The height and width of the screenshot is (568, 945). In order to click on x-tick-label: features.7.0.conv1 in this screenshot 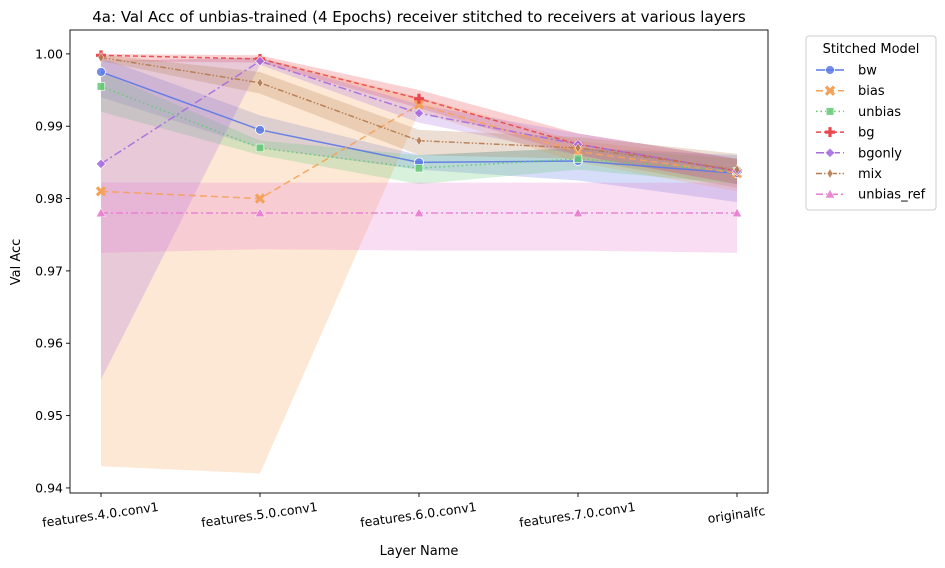, I will do `click(577, 514)`.